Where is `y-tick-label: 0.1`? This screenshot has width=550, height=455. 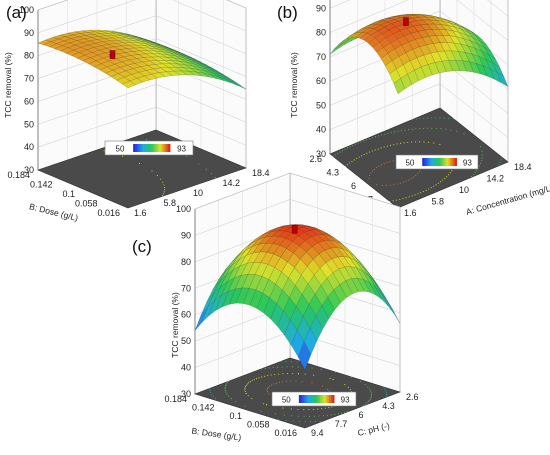
y-tick-label: 0.1 is located at coordinates (235, 416).